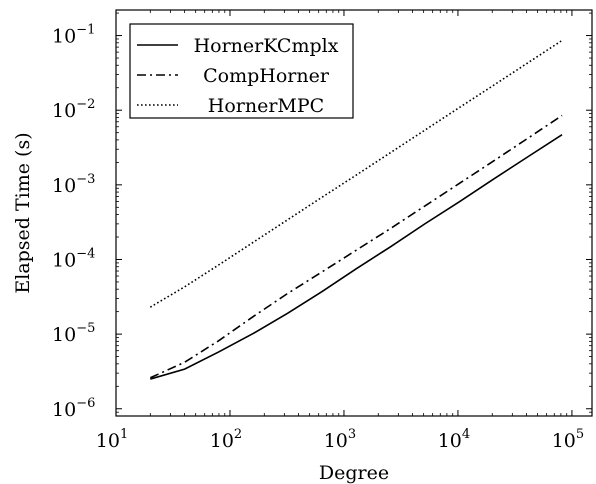 Image resolution: width=596 pixels, height=484 pixels. Describe the element at coordinates (73, 184) in the screenshot. I see `y-tick-label: 10⁻³` at that location.